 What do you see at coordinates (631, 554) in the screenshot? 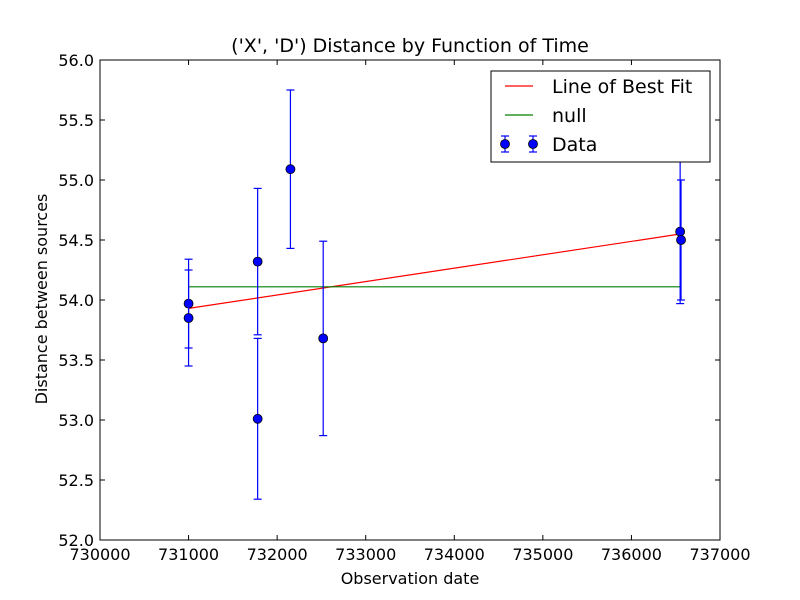
I see `x-tick-label: 736000` at bounding box center [631, 554].